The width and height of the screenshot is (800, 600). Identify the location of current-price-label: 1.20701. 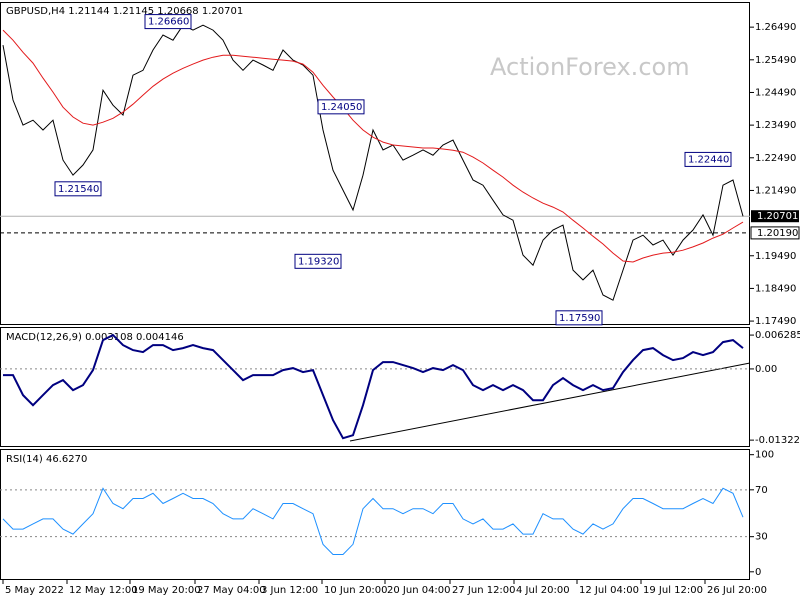
(777, 216).